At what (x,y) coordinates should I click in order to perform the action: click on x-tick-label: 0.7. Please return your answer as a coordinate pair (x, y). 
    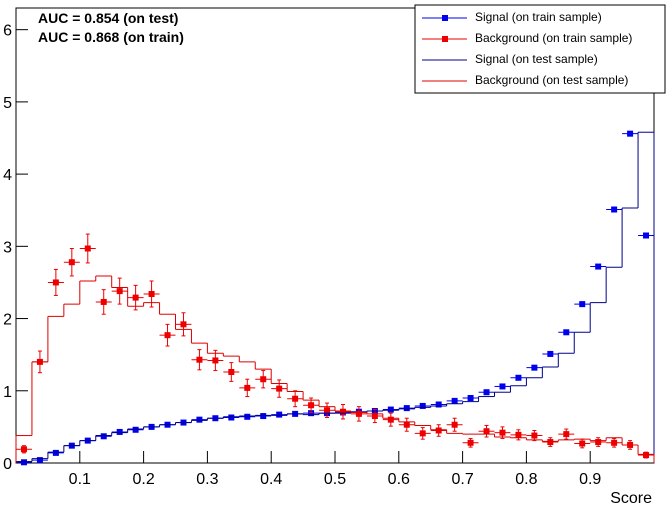
    Looking at the image, I should click on (462, 479).